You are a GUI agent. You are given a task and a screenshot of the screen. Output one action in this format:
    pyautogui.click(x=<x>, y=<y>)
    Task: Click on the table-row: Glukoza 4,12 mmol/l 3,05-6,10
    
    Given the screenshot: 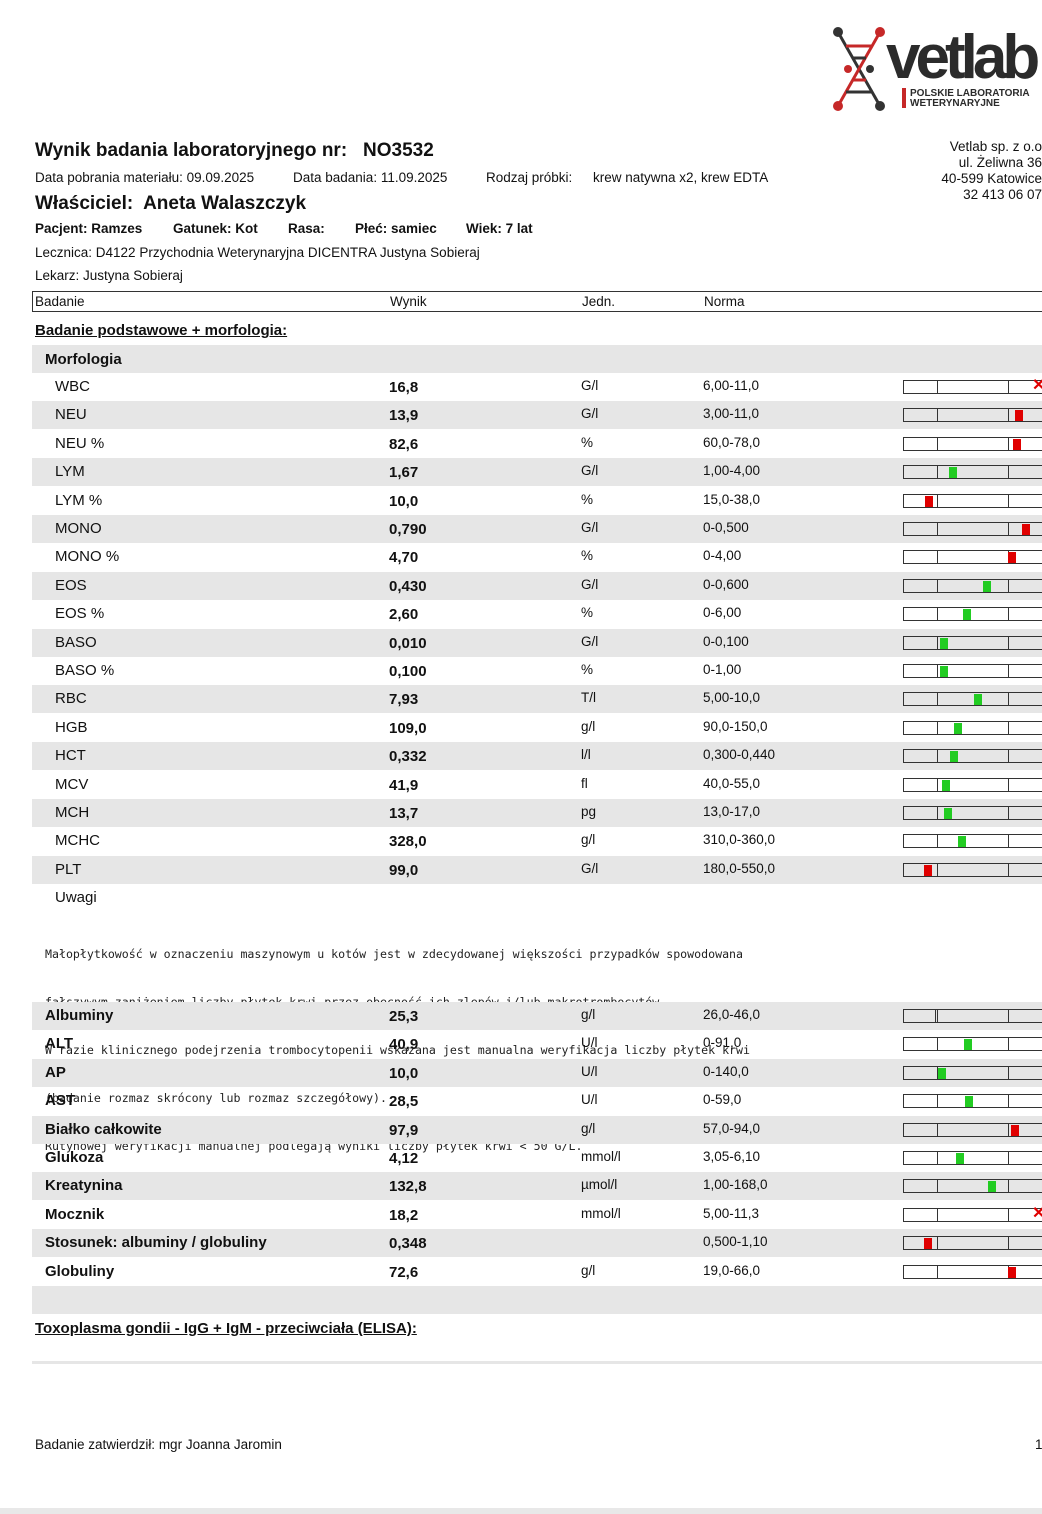 What is the action you would take?
    pyautogui.click(x=537, y=1158)
    